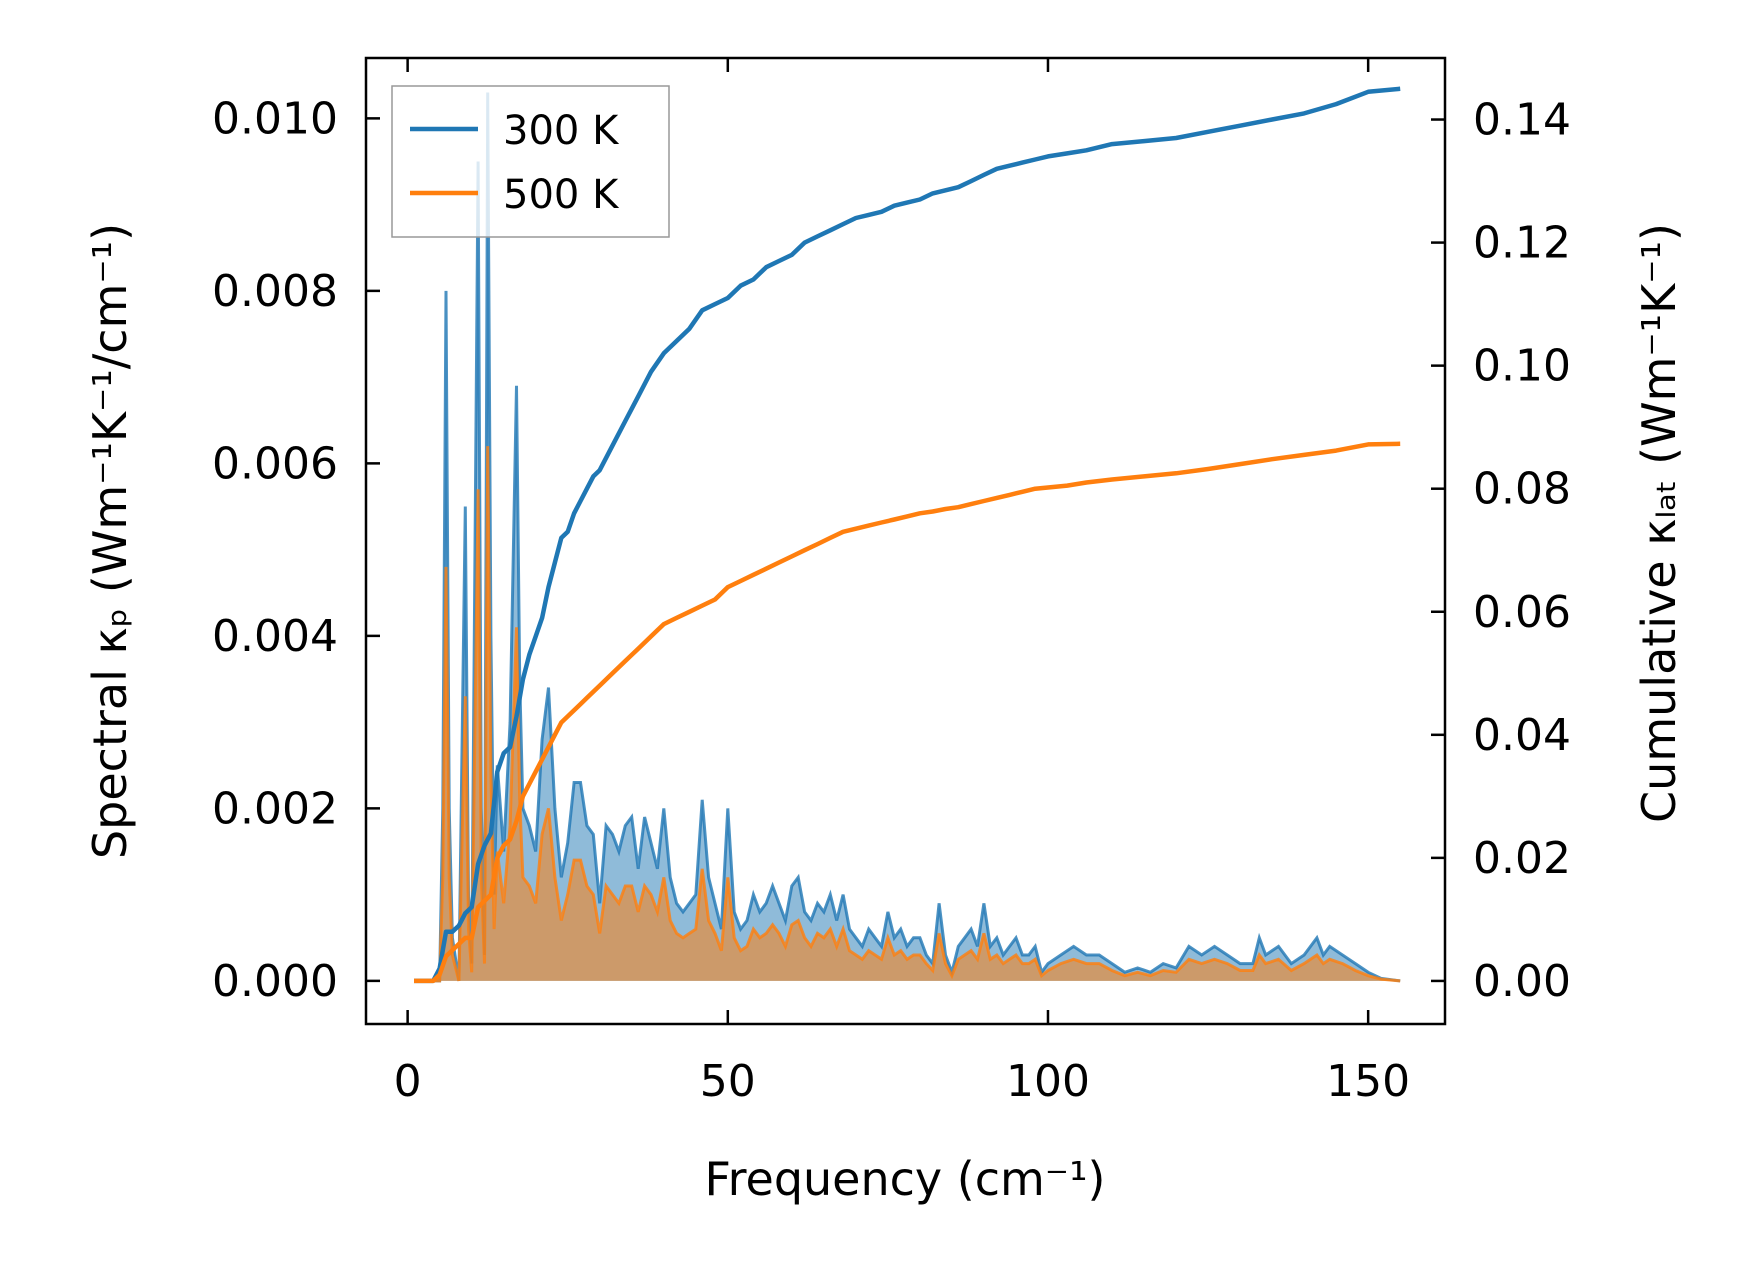 Image resolution: width=1753 pixels, height=1264 pixels. I want to click on legend-box, so click(530, 161).